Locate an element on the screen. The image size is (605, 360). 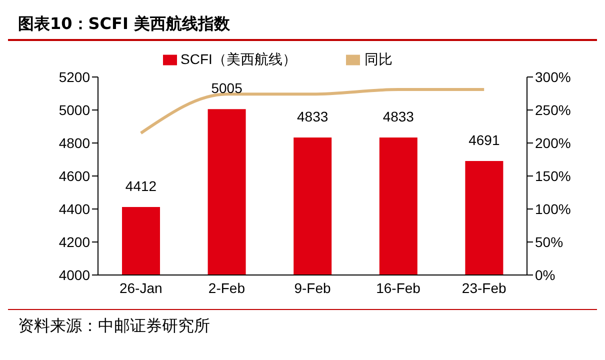
data-label: 4691 is located at coordinates (484, 140).